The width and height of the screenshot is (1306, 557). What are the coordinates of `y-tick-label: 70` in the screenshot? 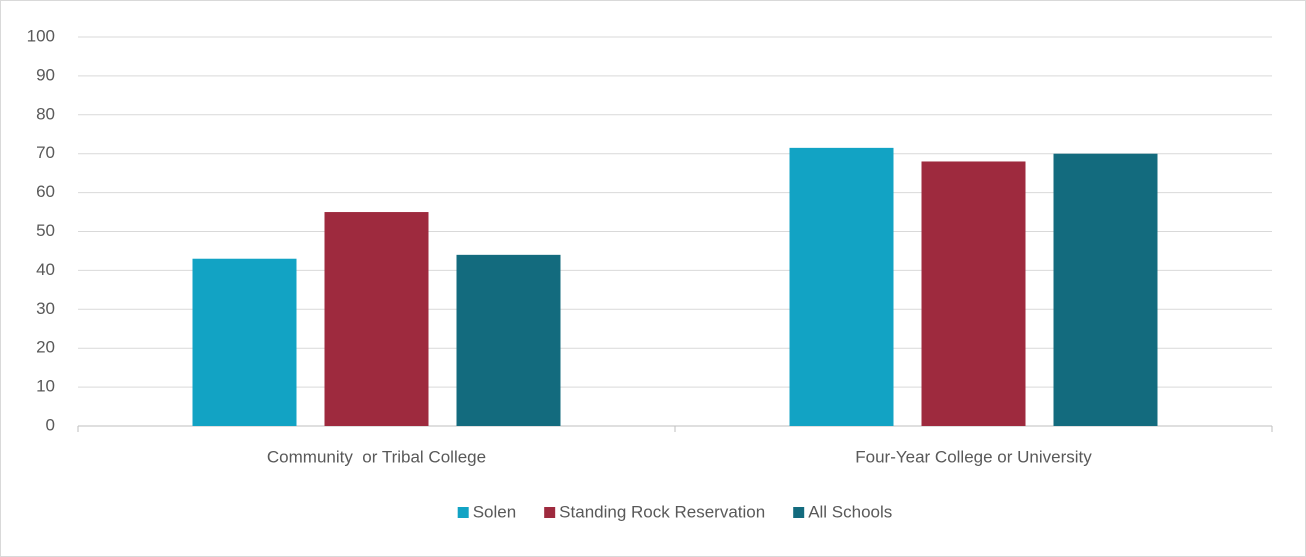 It's located at (45, 152).